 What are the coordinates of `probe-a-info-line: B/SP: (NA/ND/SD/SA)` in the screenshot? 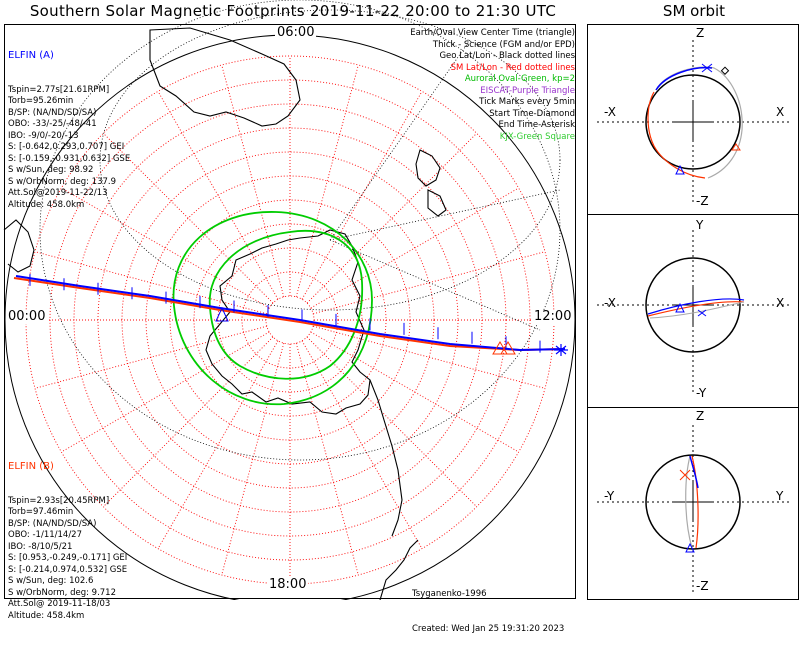 It's located at (52, 112).